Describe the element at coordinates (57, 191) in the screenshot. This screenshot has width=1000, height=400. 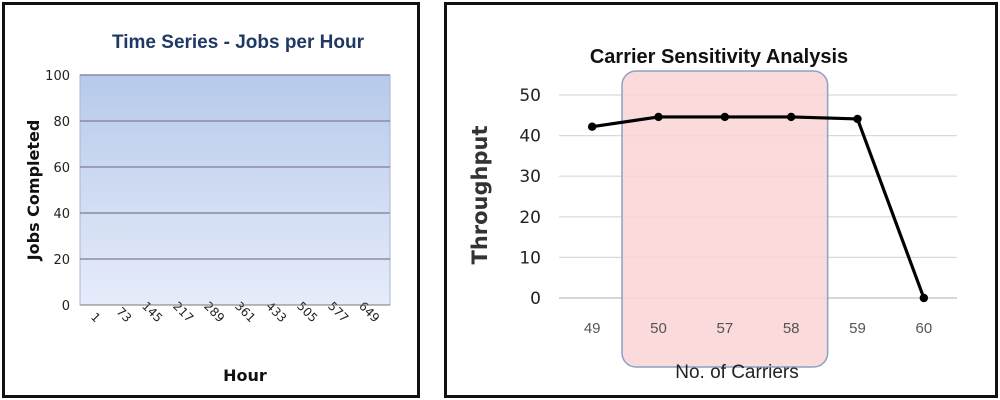
I see `y-axis-ticks: 0 20 40 60 80 100` at that location.